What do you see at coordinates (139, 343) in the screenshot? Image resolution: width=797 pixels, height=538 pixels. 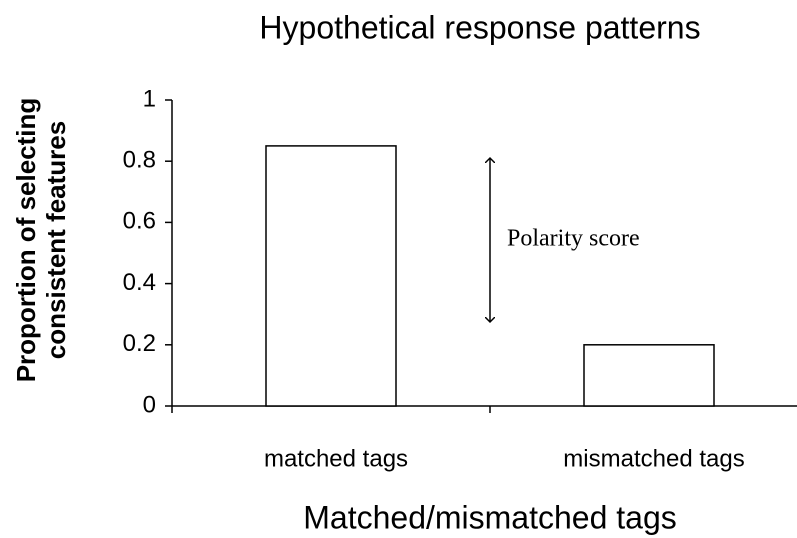 I see `y-tick-label: 0.2` at bounding box center [139, 343].